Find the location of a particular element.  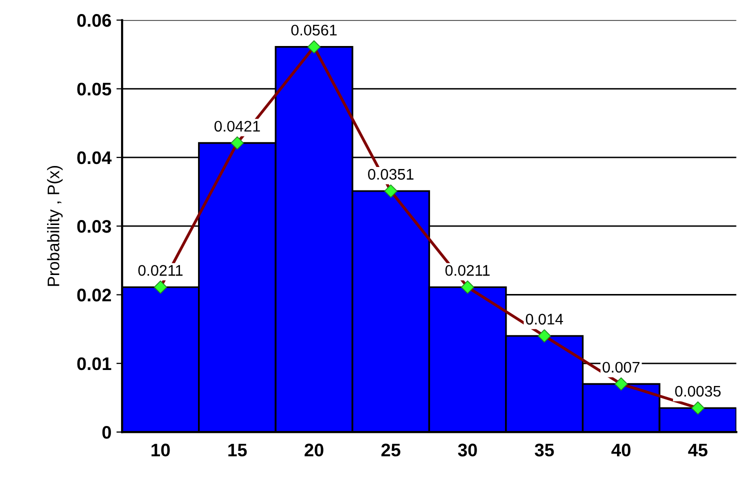

y-tick-label: 0.03 is located at coordinates (94, 226).